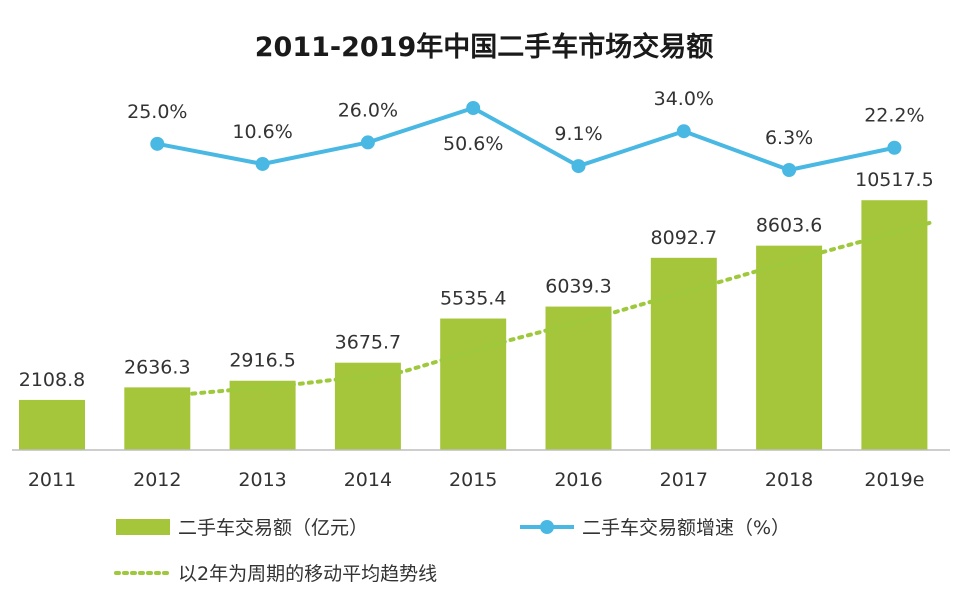  Describe the element at coordinates (484, 47) in the screenshot. I see `chart-title: 2011-2019年中国二手车市场交易额` at that location.